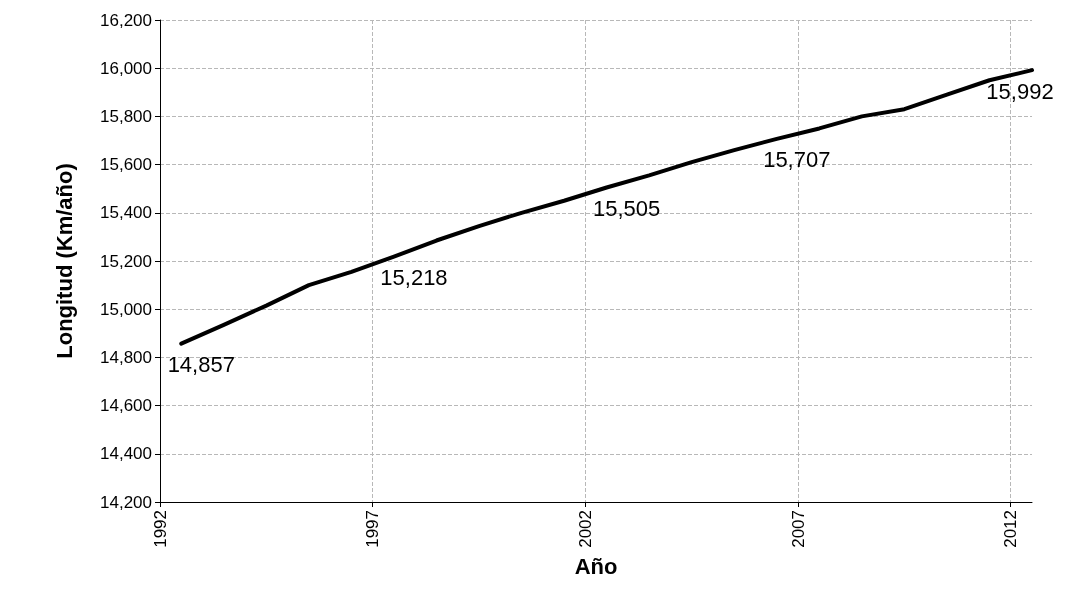 The height and width of the screenshot is (608, 1092). What do you see at coordinates (160, 529) in the screenshot?
I see `x-tick-label: 1992` at bounding box center [160, 529].